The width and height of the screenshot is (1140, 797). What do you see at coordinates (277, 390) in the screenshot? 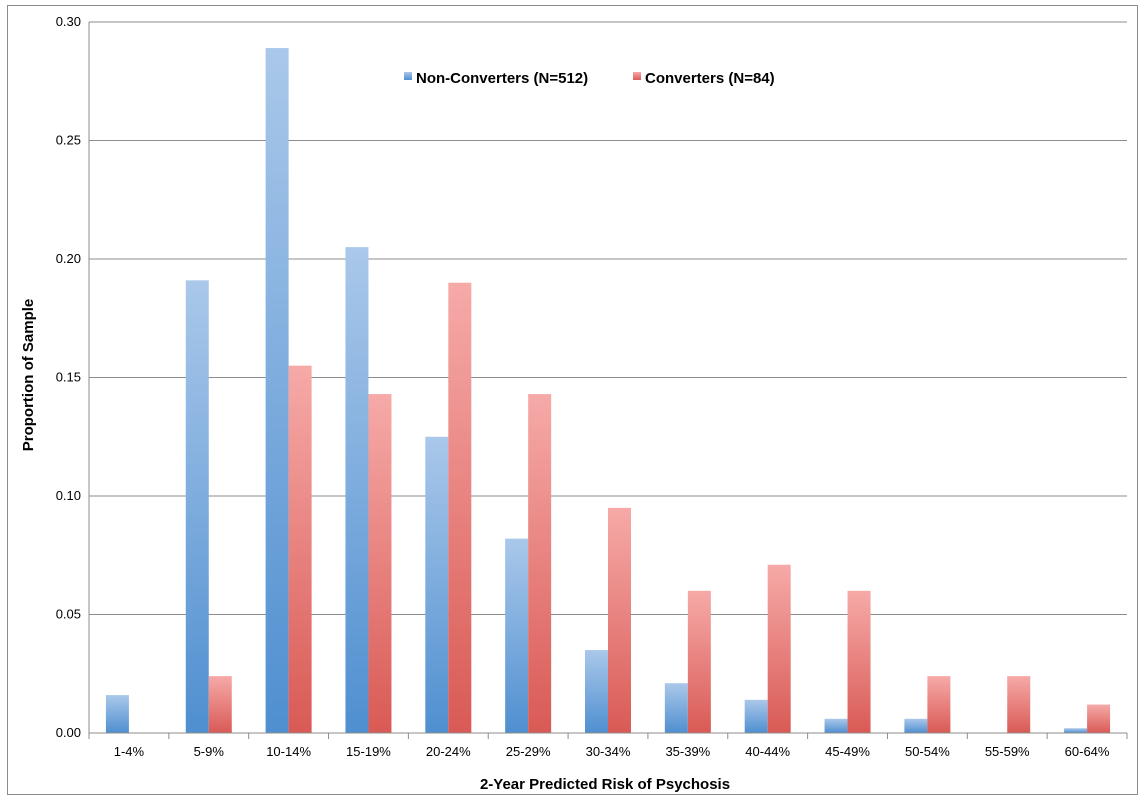
I see `bar-non-converters-10-14%` at bounding box center [277, 390].